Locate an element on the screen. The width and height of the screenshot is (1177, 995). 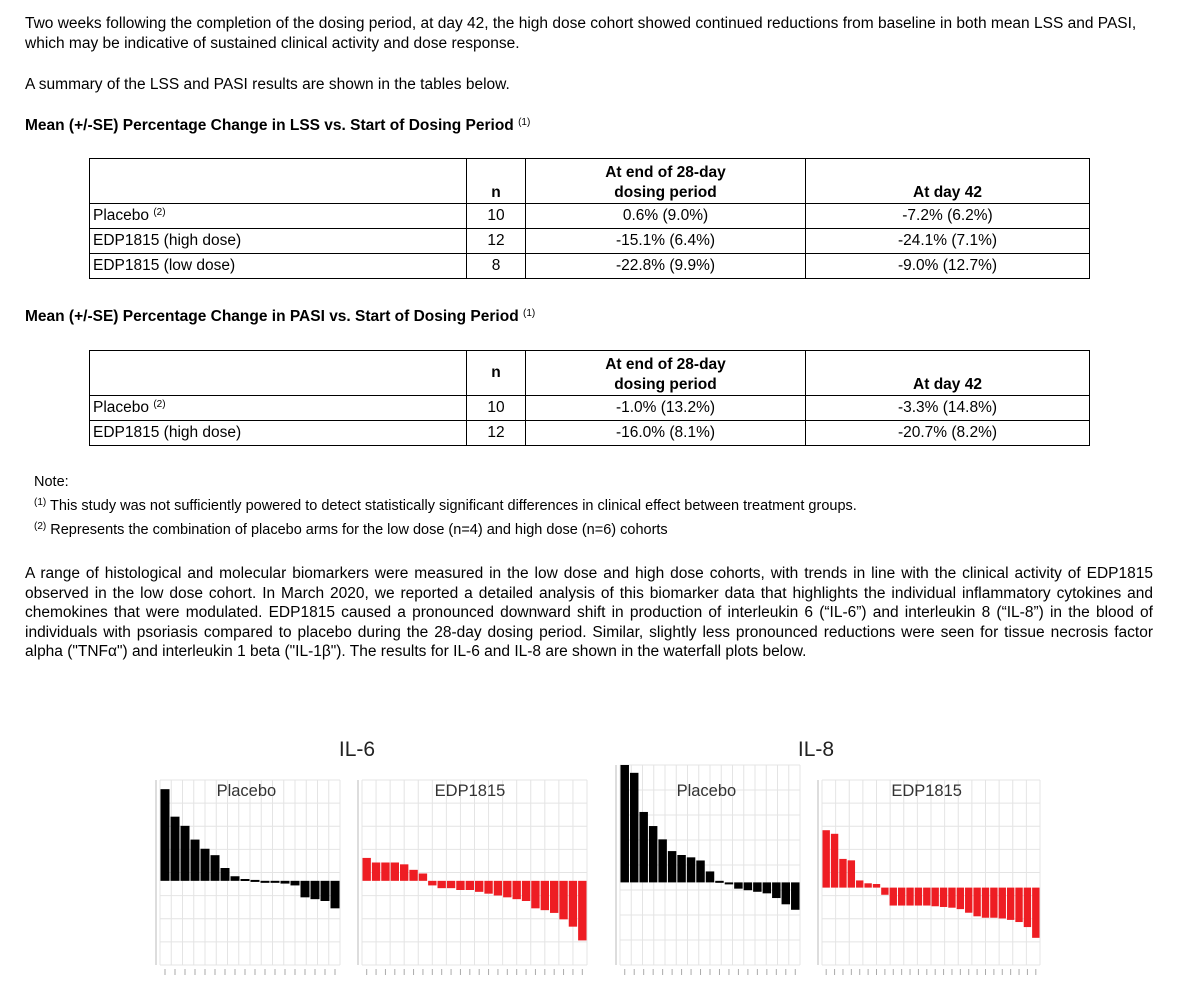
group-title: IL-8 is located at coordinates (816, 749).